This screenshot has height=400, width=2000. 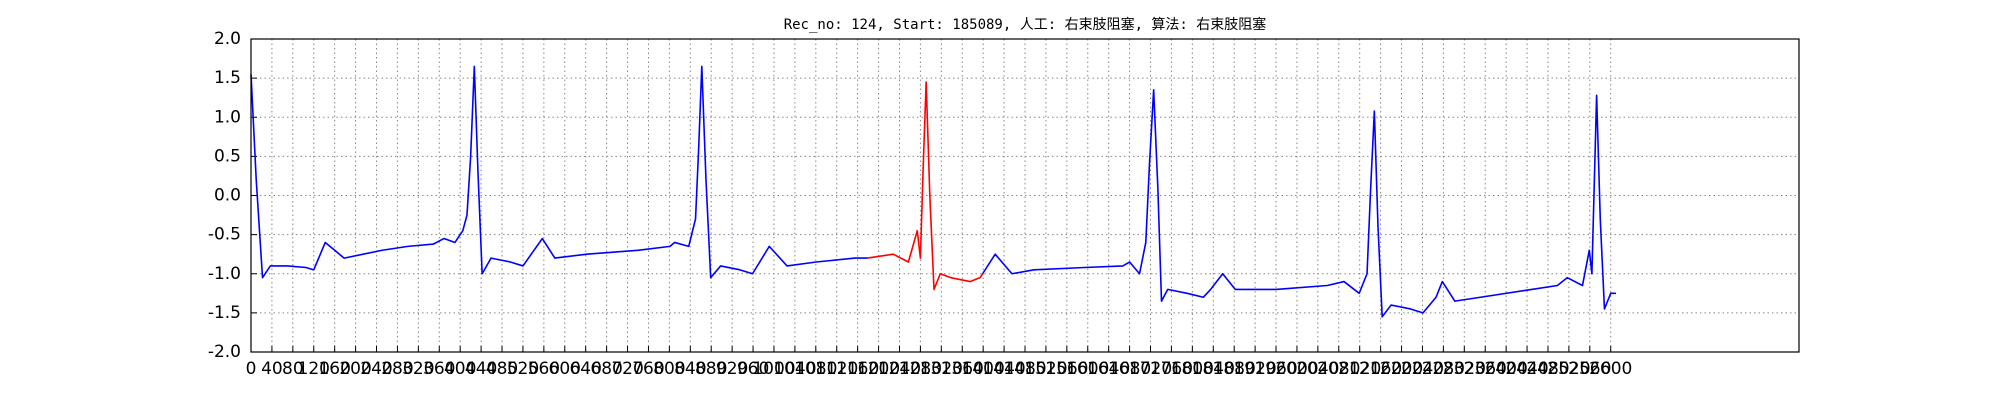 What do you see at coordinates (1526, 369) in the screenshot?
I see `x-tick-label: 2440` at bounding box center [1526, 369].